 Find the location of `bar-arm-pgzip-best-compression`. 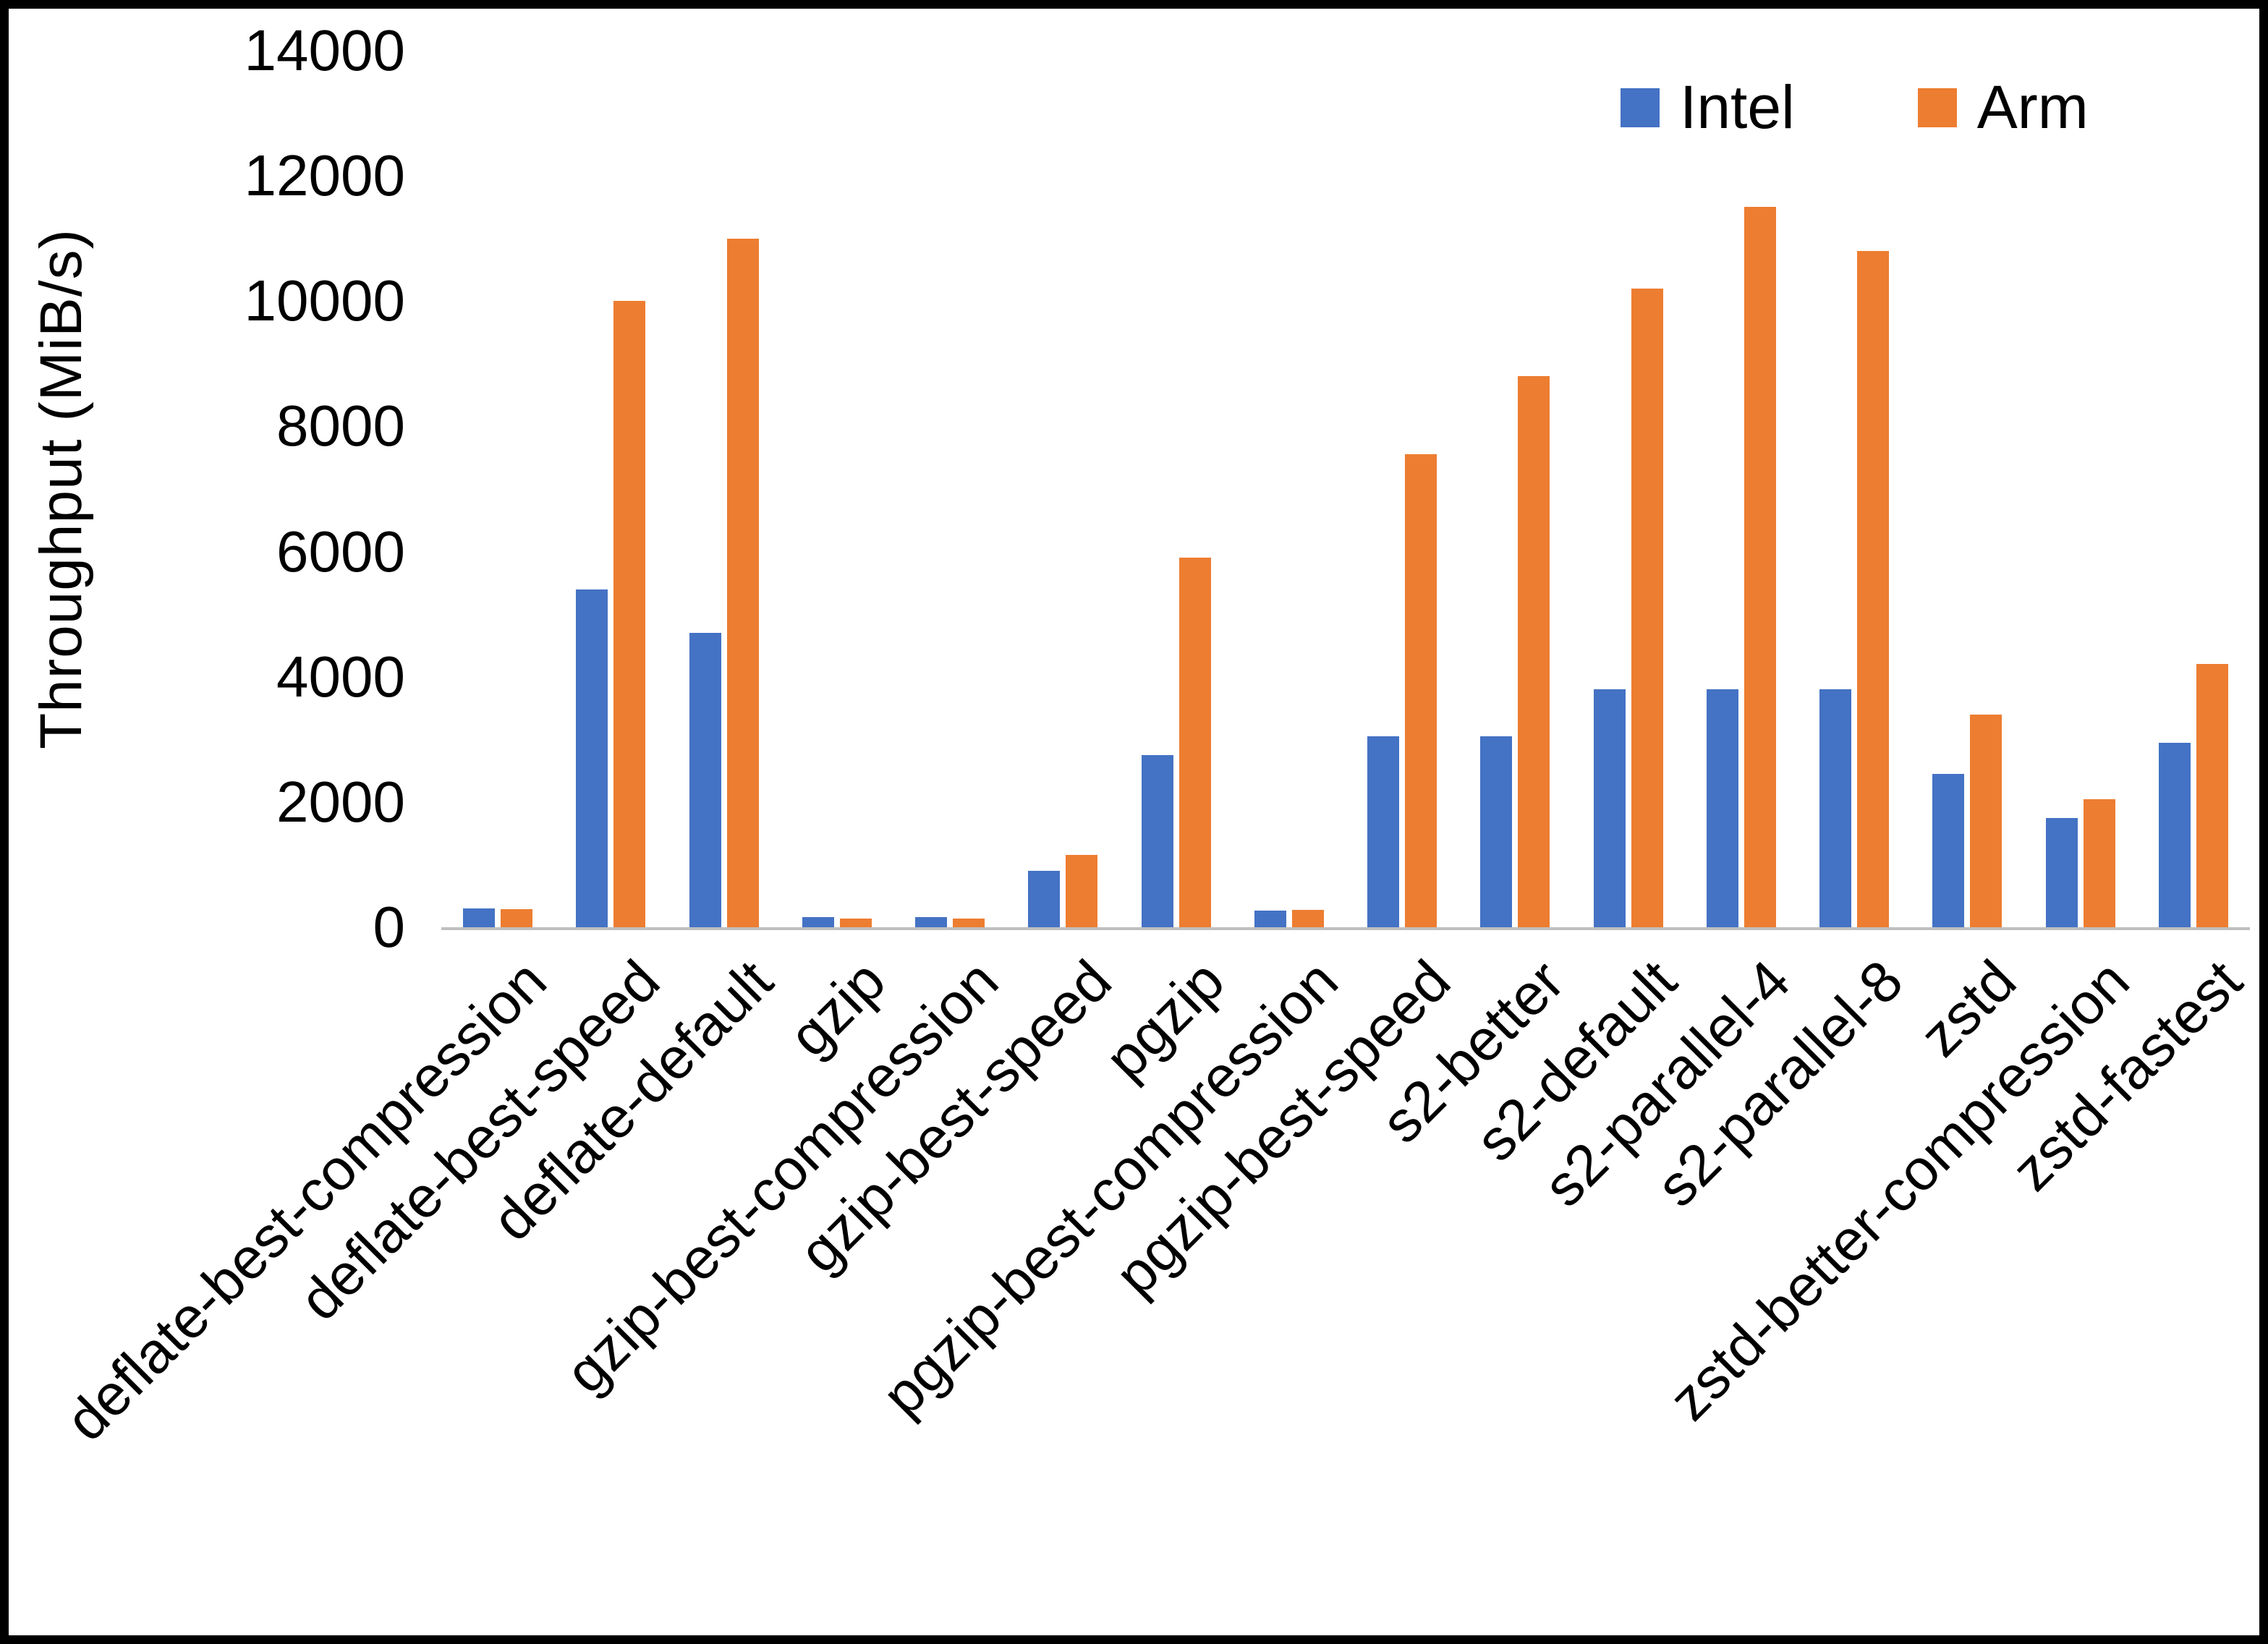

bar-arm-pgzip-best-compression is located at coordinates (1307, 918).